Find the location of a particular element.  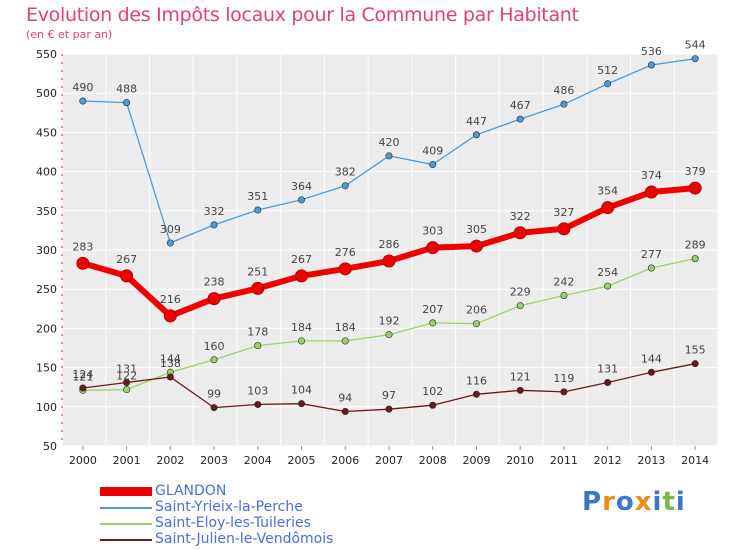

data-label: 254 is located at coordinates (607, 272).